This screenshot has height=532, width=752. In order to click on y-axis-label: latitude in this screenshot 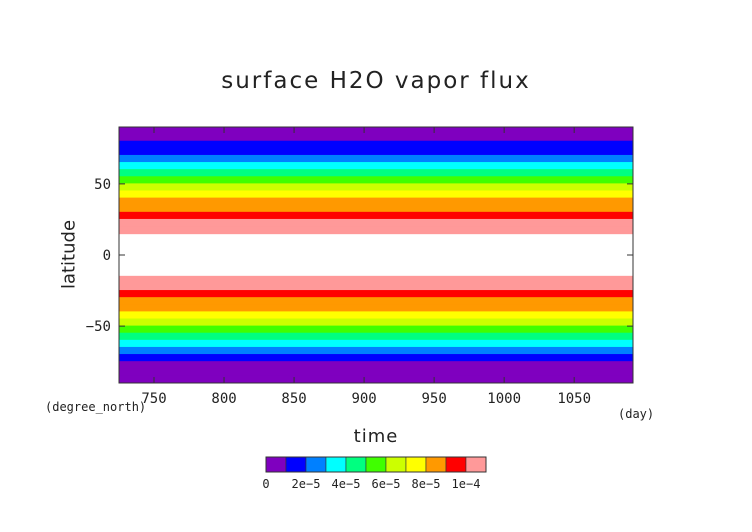, I will do `click(69, 254)`.